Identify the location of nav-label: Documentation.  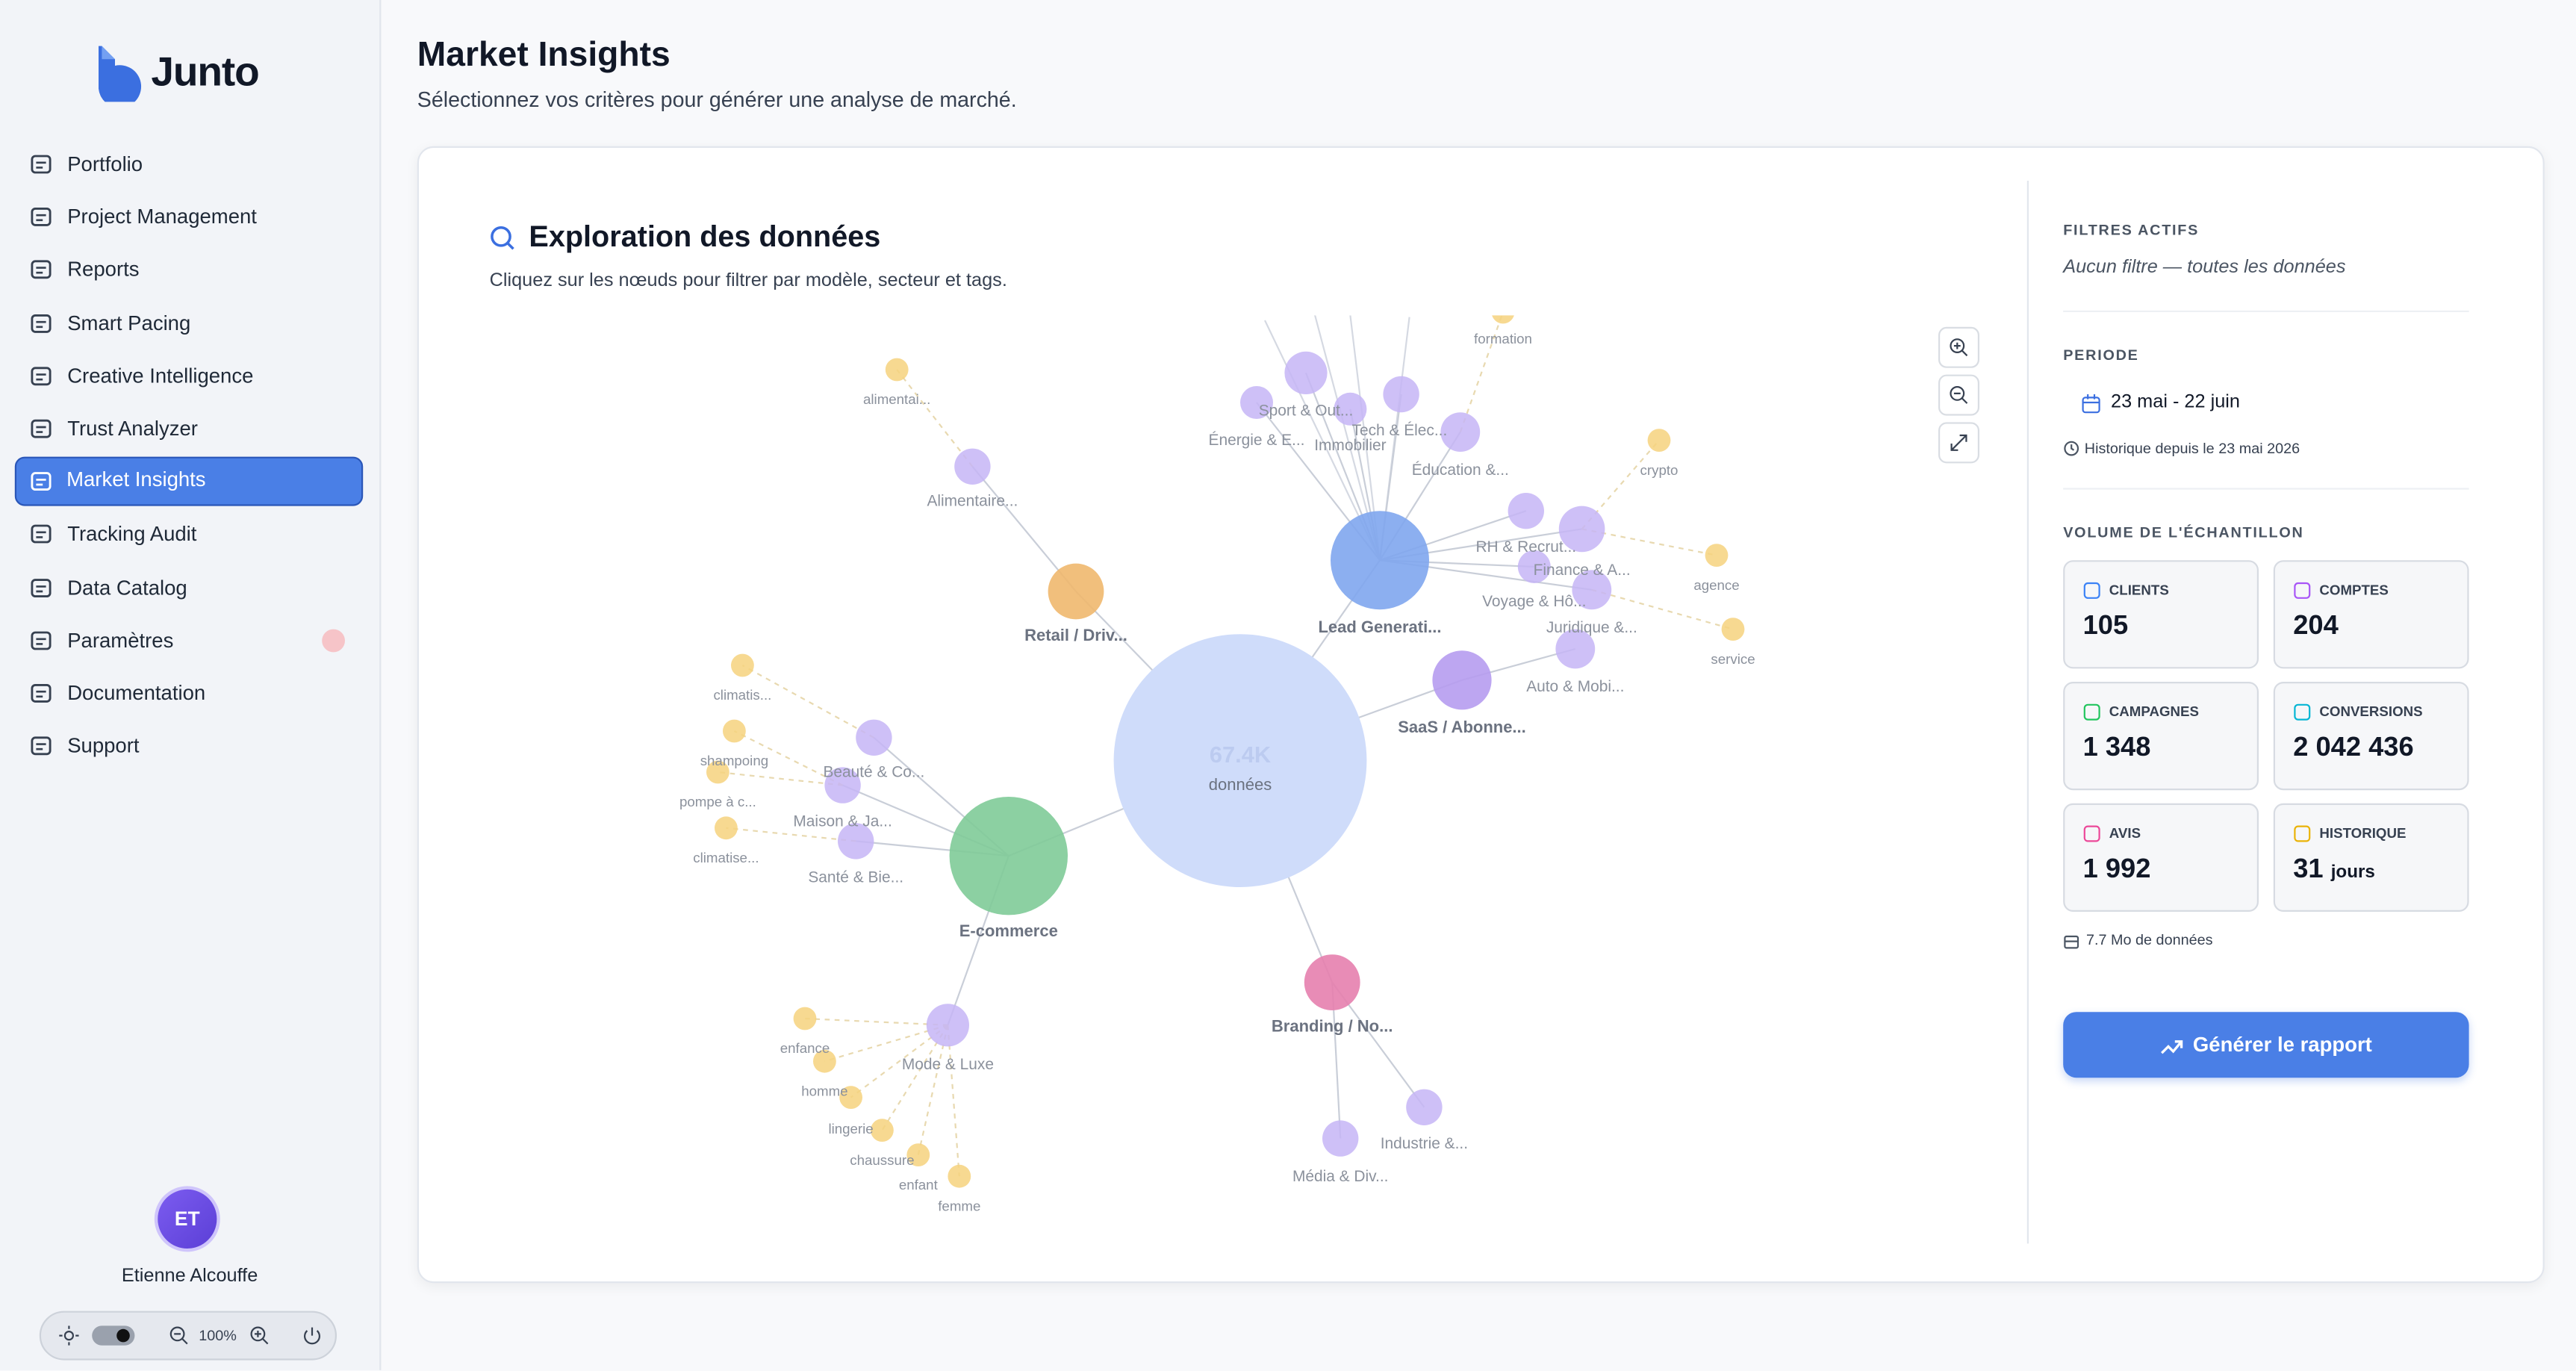
(136, 693).